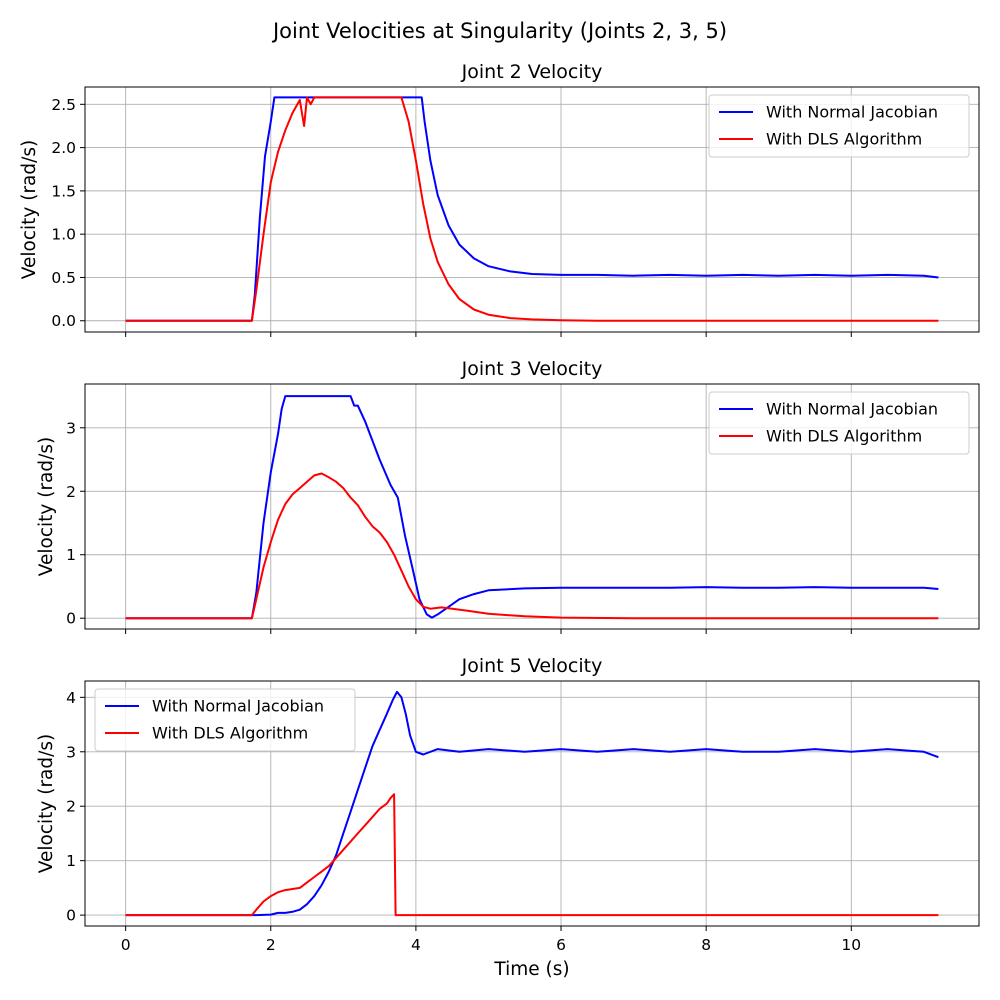 This screenshot has width=1000, height=1000. What do you see at coordinates (63, 278) in the screenshot?
I see `y-tick-label: 0.5` at bounding box center [63, 278].